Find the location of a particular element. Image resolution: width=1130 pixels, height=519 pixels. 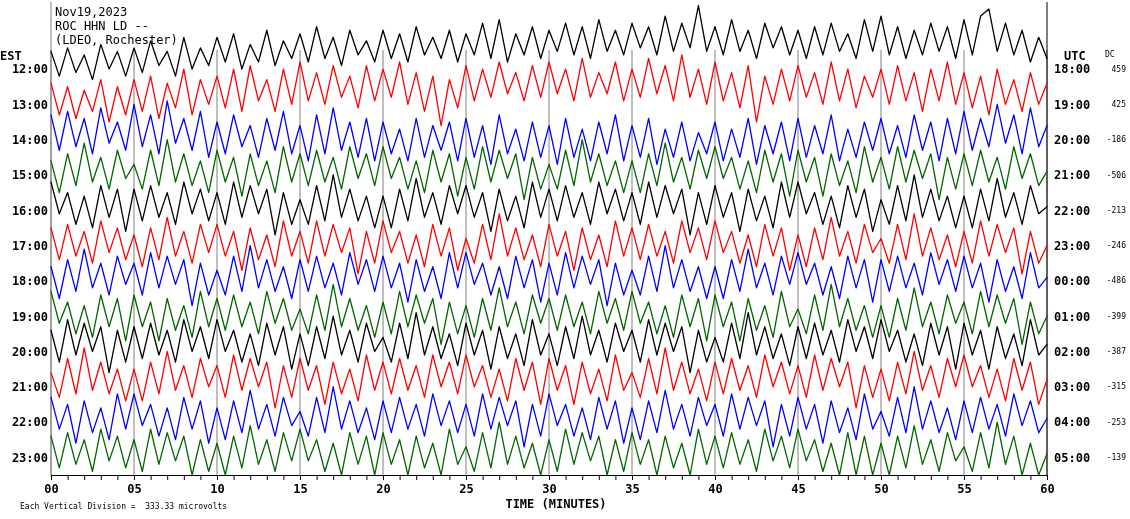

x-tick-label: 25 is located at coordinates (466, 488).